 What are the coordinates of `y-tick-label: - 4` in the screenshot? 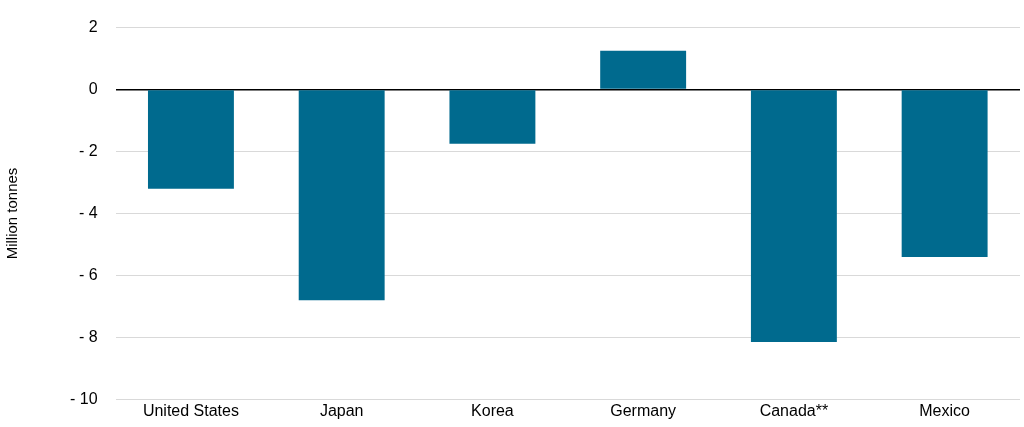 It's located at (88, 212).